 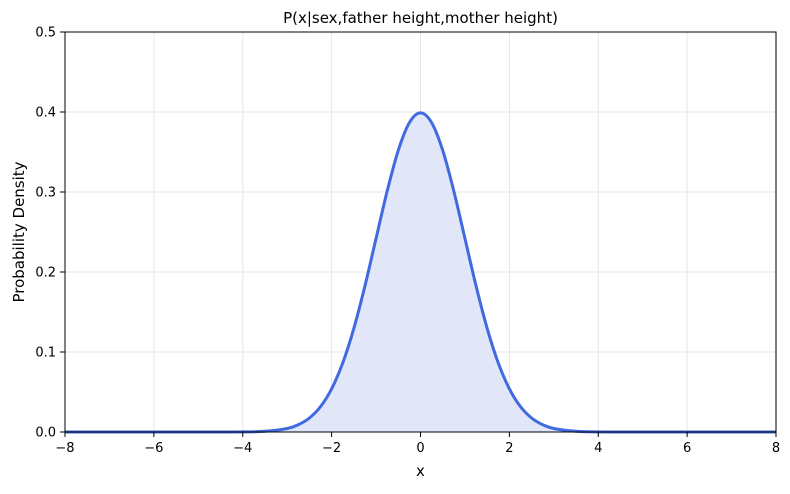 What do you see at coordinates (420, 448) in the screenshot?
I see `x-tick-label: 0` at bounding box center [420, 448].